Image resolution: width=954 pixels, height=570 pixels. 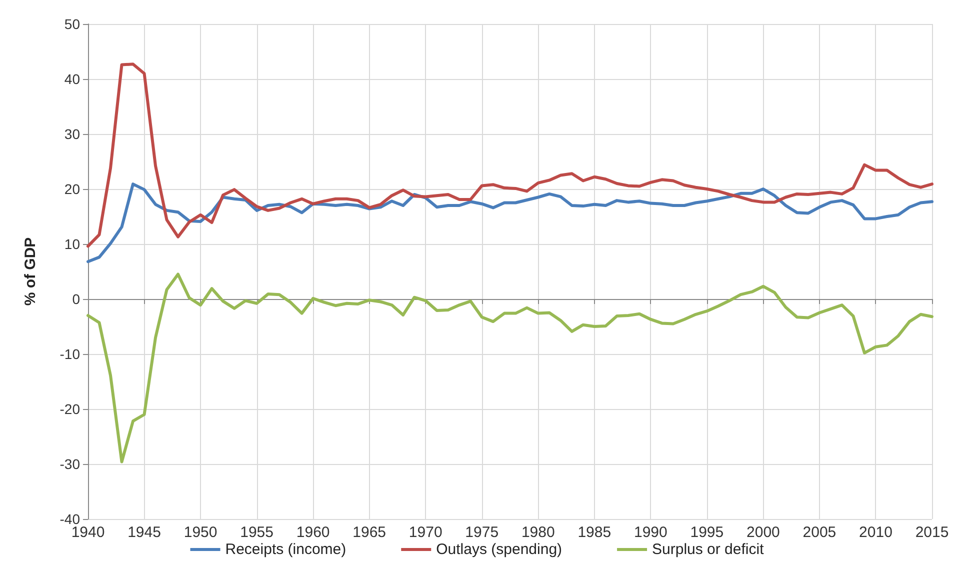 What do you see at coordinates (510, 223) in the screenshot?
I see `line-series` at bounding box center [510, 223].